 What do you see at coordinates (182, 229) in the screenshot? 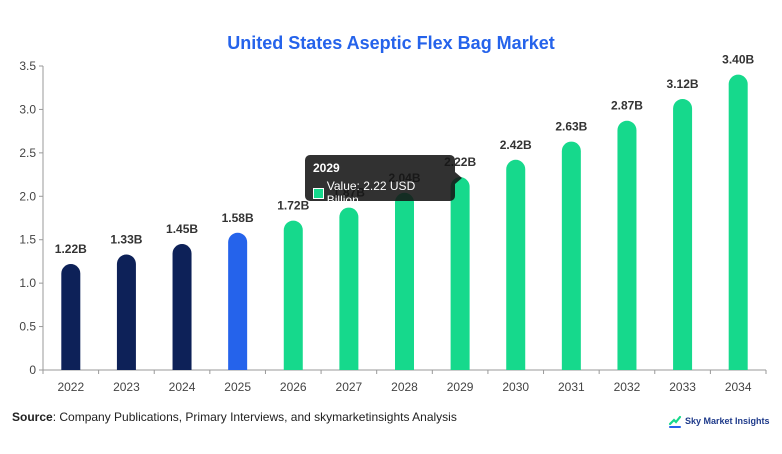
I see `data-label: 1.45B` at bounding box center [182, 229].